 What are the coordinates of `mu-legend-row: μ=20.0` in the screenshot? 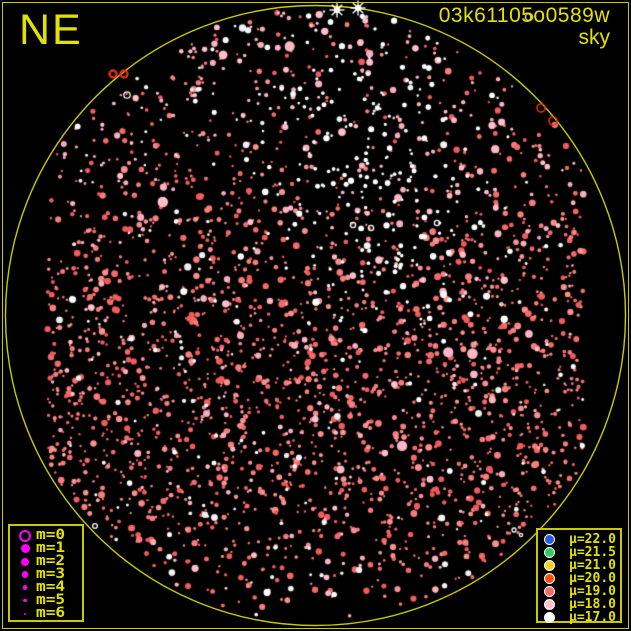 It's located at (579, 578).